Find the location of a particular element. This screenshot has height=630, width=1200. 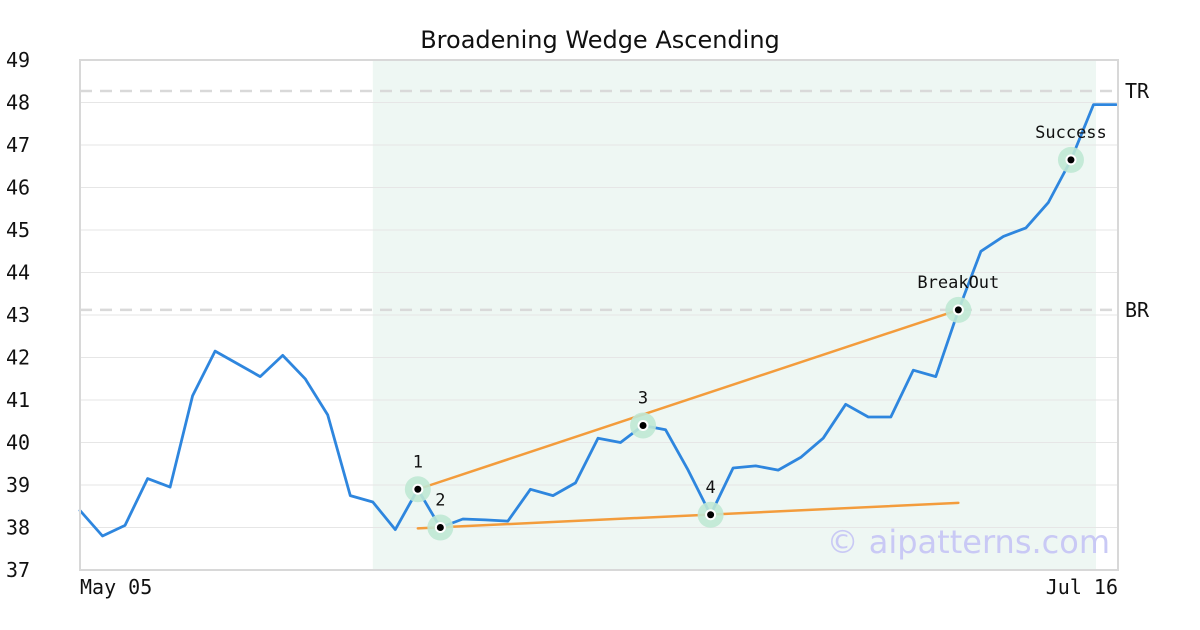

y-tick-label: 41 is located at coordinates (18, 400).